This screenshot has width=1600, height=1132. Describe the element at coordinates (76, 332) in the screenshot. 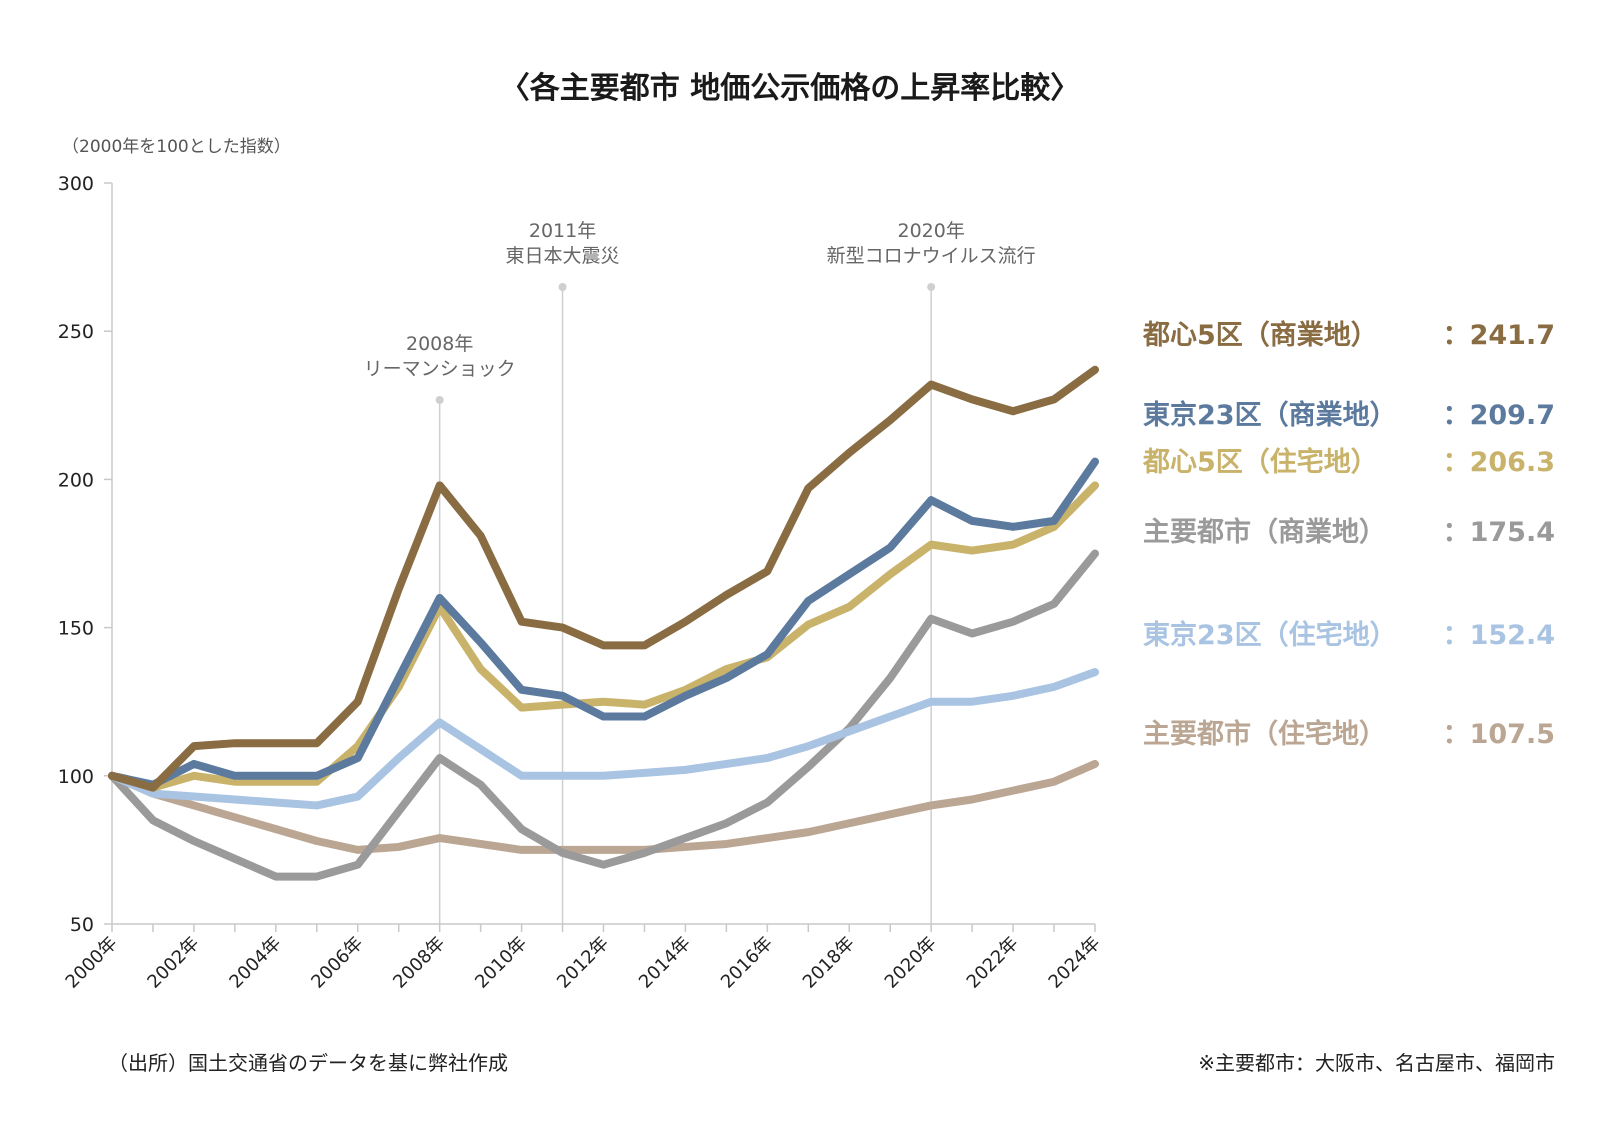

I see `y-tick-label: 250` at that location.